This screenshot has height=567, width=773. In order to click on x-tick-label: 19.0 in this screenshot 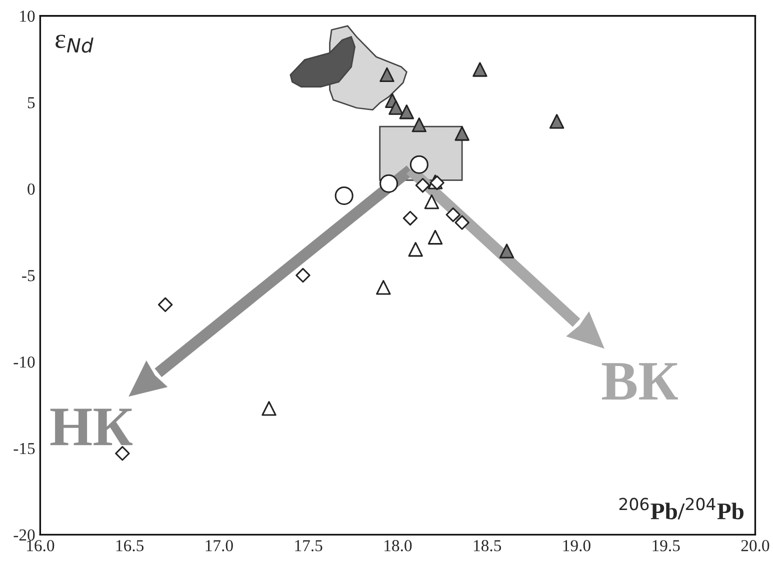, I will do `click(576, 546)`.